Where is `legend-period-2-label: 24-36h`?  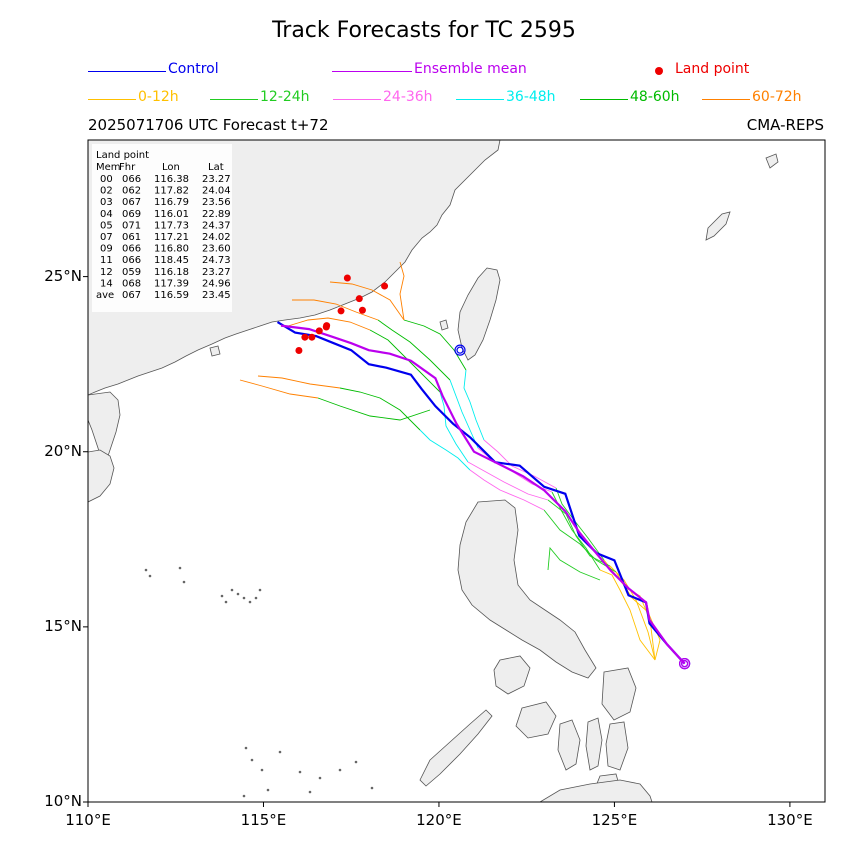
legend-period-2-label: 24-36h is located at coordinates (408, 97).